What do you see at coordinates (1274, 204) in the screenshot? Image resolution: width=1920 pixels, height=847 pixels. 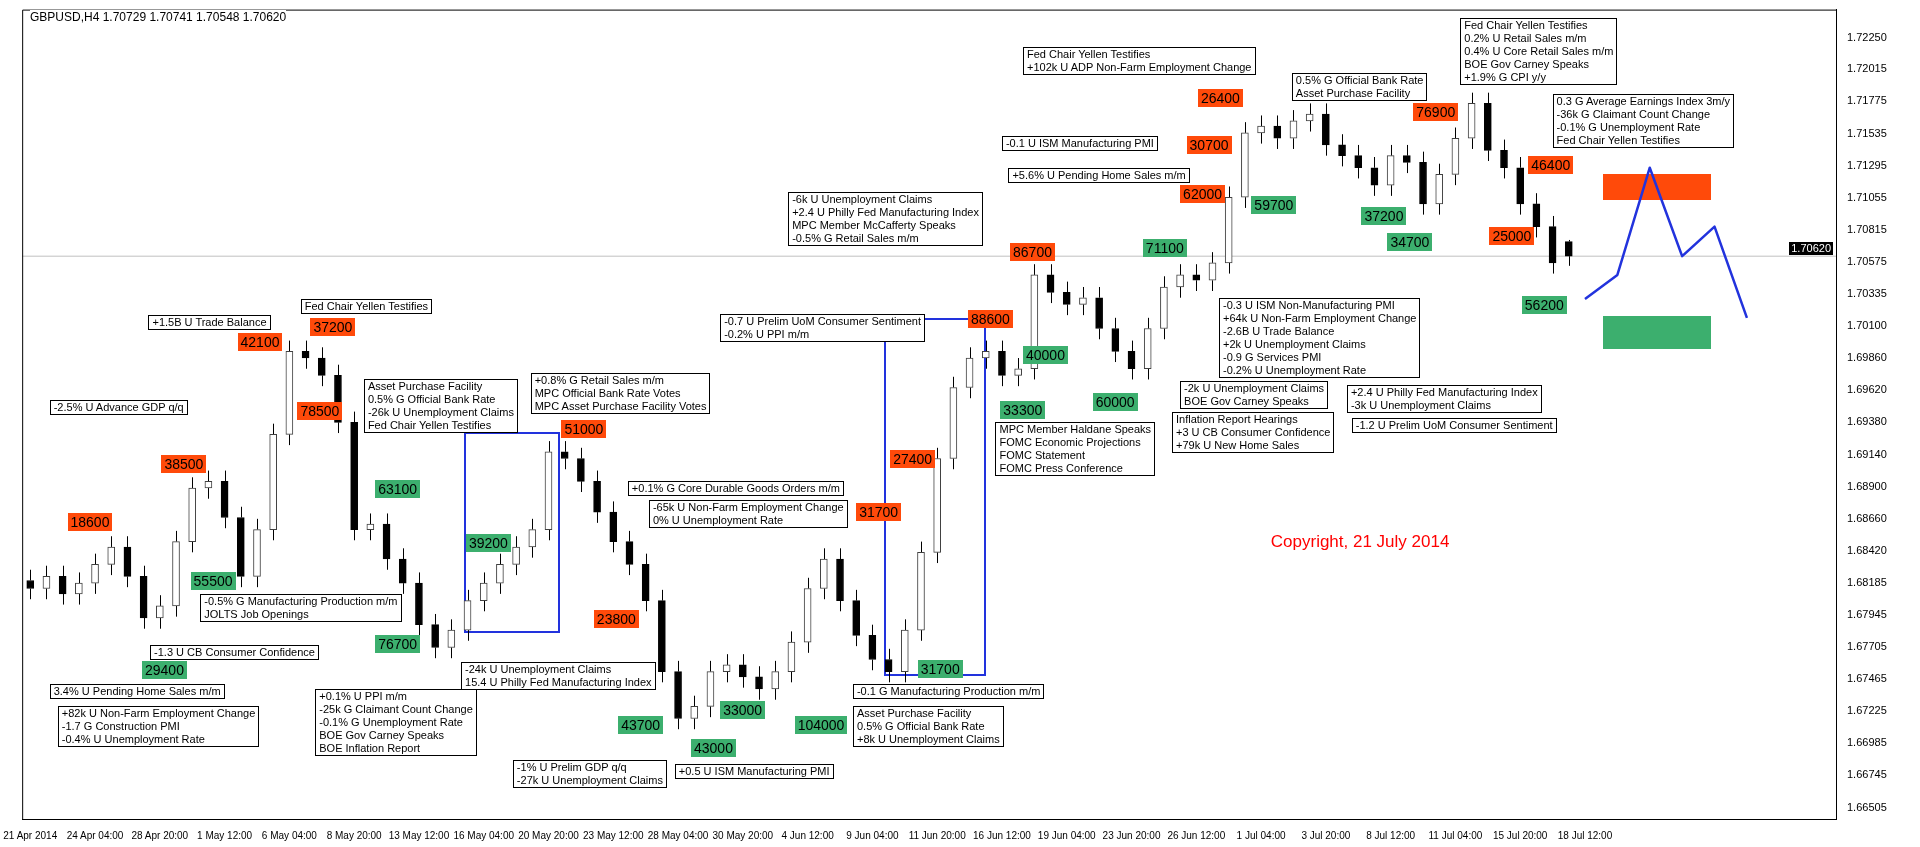 I see `annotation: 59700` at bounding box center [1274, 204].